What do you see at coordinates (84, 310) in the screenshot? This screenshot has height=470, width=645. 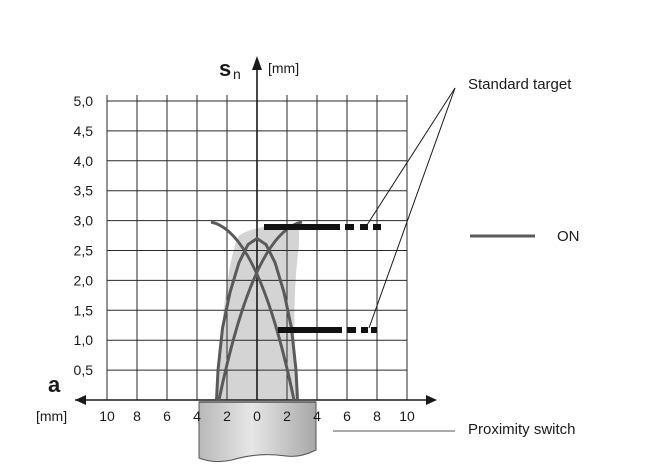 I see `y-tick-label: 1,5` at bounding box center [84, 310].